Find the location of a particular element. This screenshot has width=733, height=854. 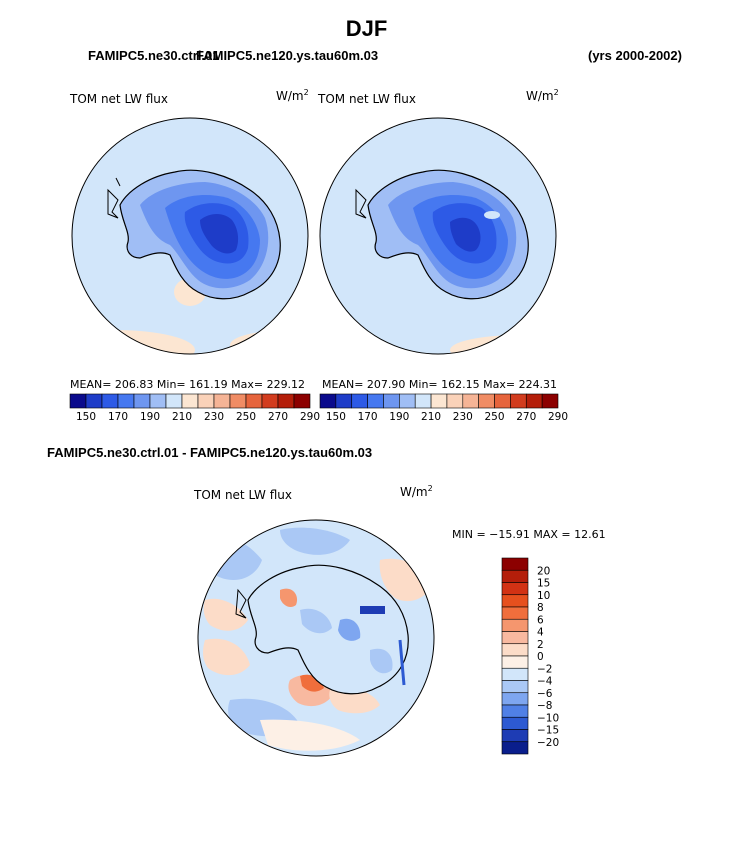

colorbar-tick-label: −6 is located at coordinates (545, 694).